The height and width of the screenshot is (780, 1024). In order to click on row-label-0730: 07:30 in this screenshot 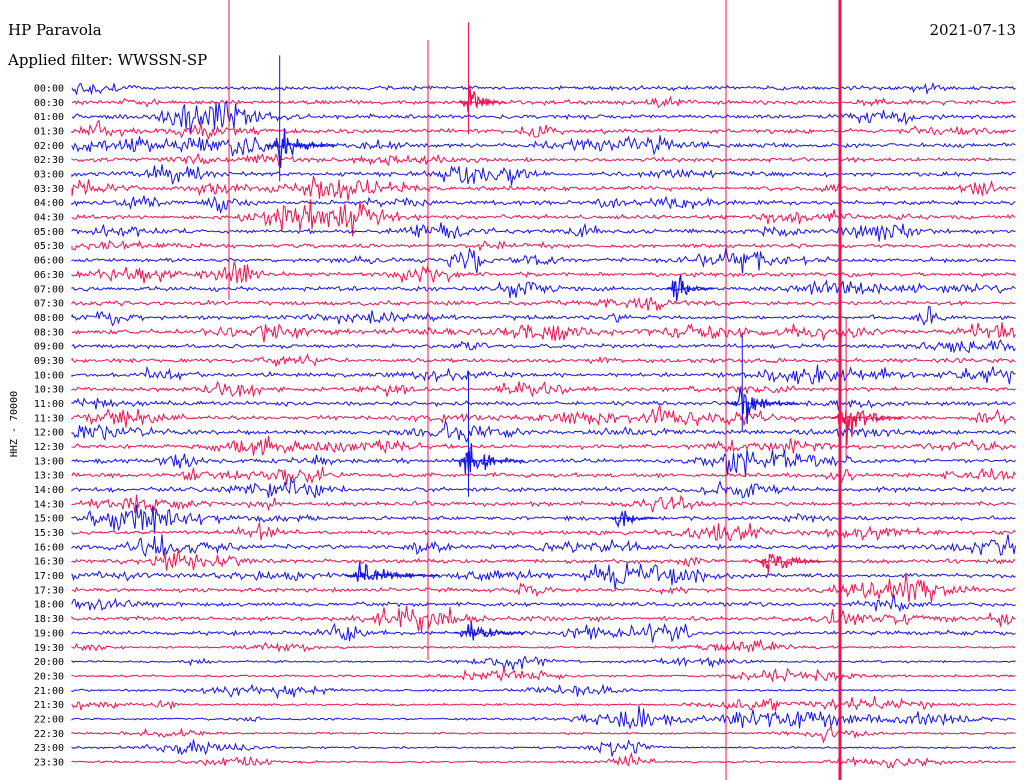, I will do `click(49, 304)`.